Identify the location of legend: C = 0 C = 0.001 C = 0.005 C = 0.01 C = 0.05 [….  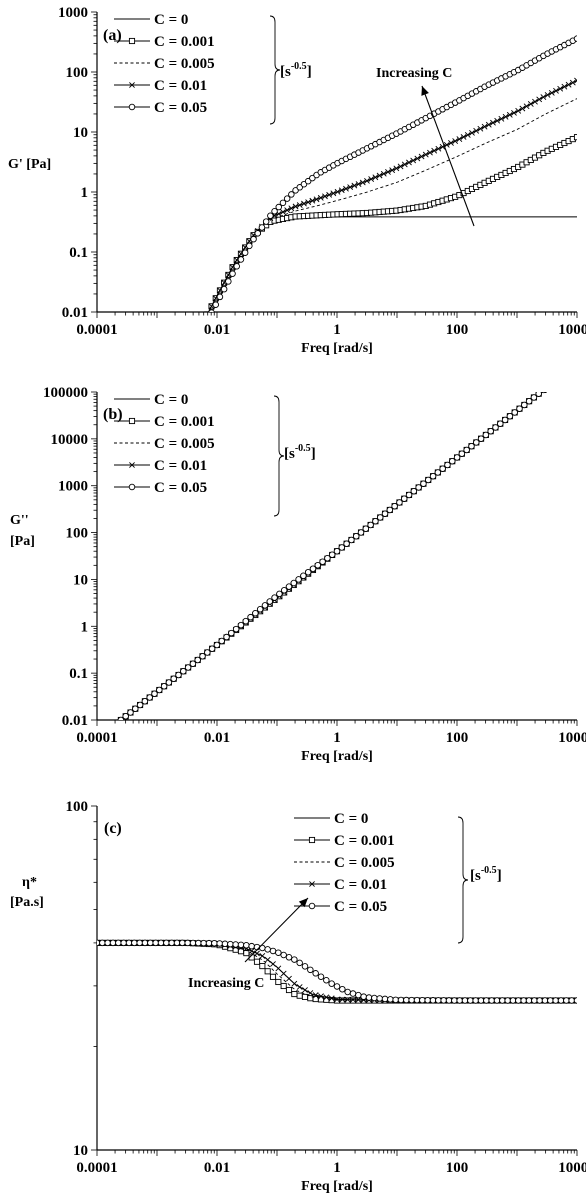
(215, 454).